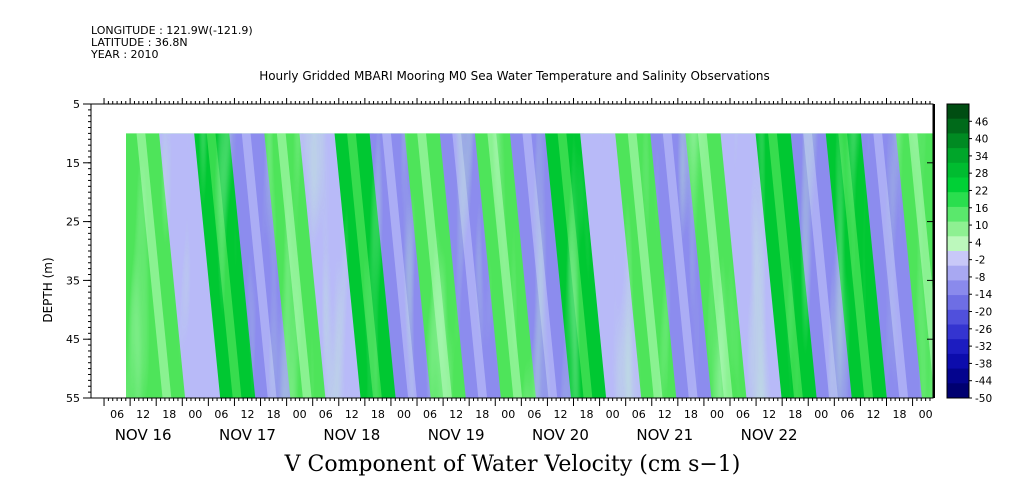 Image resolution: width=1009 pixels, height=504 pixels. I want to click on x-day-label: NOV 19, so click(456, 435).